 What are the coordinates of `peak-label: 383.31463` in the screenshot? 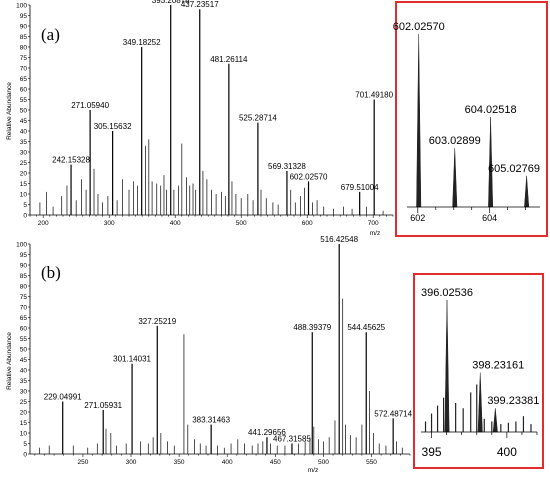 It's located at (211, 420).